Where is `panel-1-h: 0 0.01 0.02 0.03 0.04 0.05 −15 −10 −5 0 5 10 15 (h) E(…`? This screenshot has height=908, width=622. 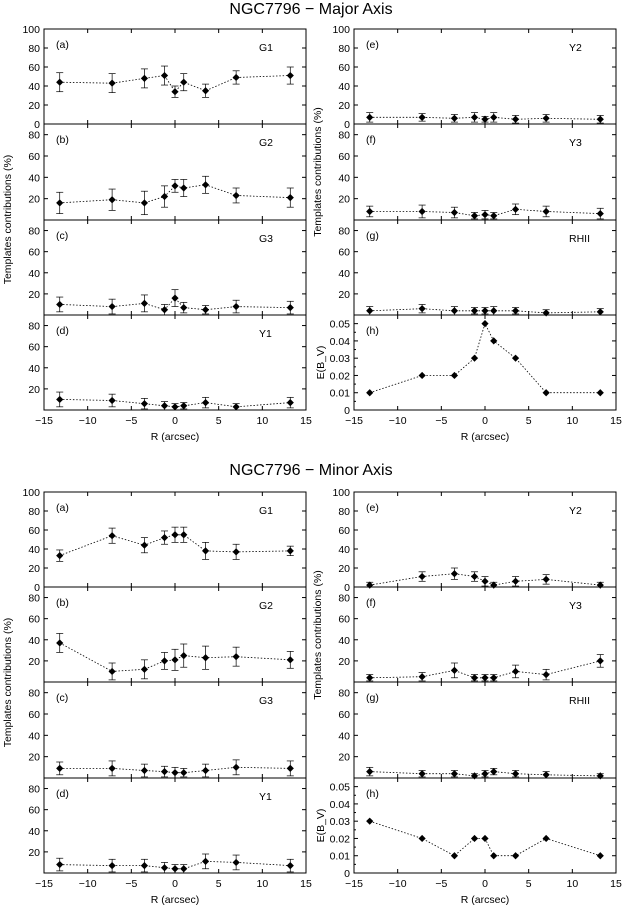
panel-1-h: 0 0.01 0.02 0.03 0.04 0.05 −15 −10 −5 0 5 10 15 (h) E(… is located at coordinates (468, 833).